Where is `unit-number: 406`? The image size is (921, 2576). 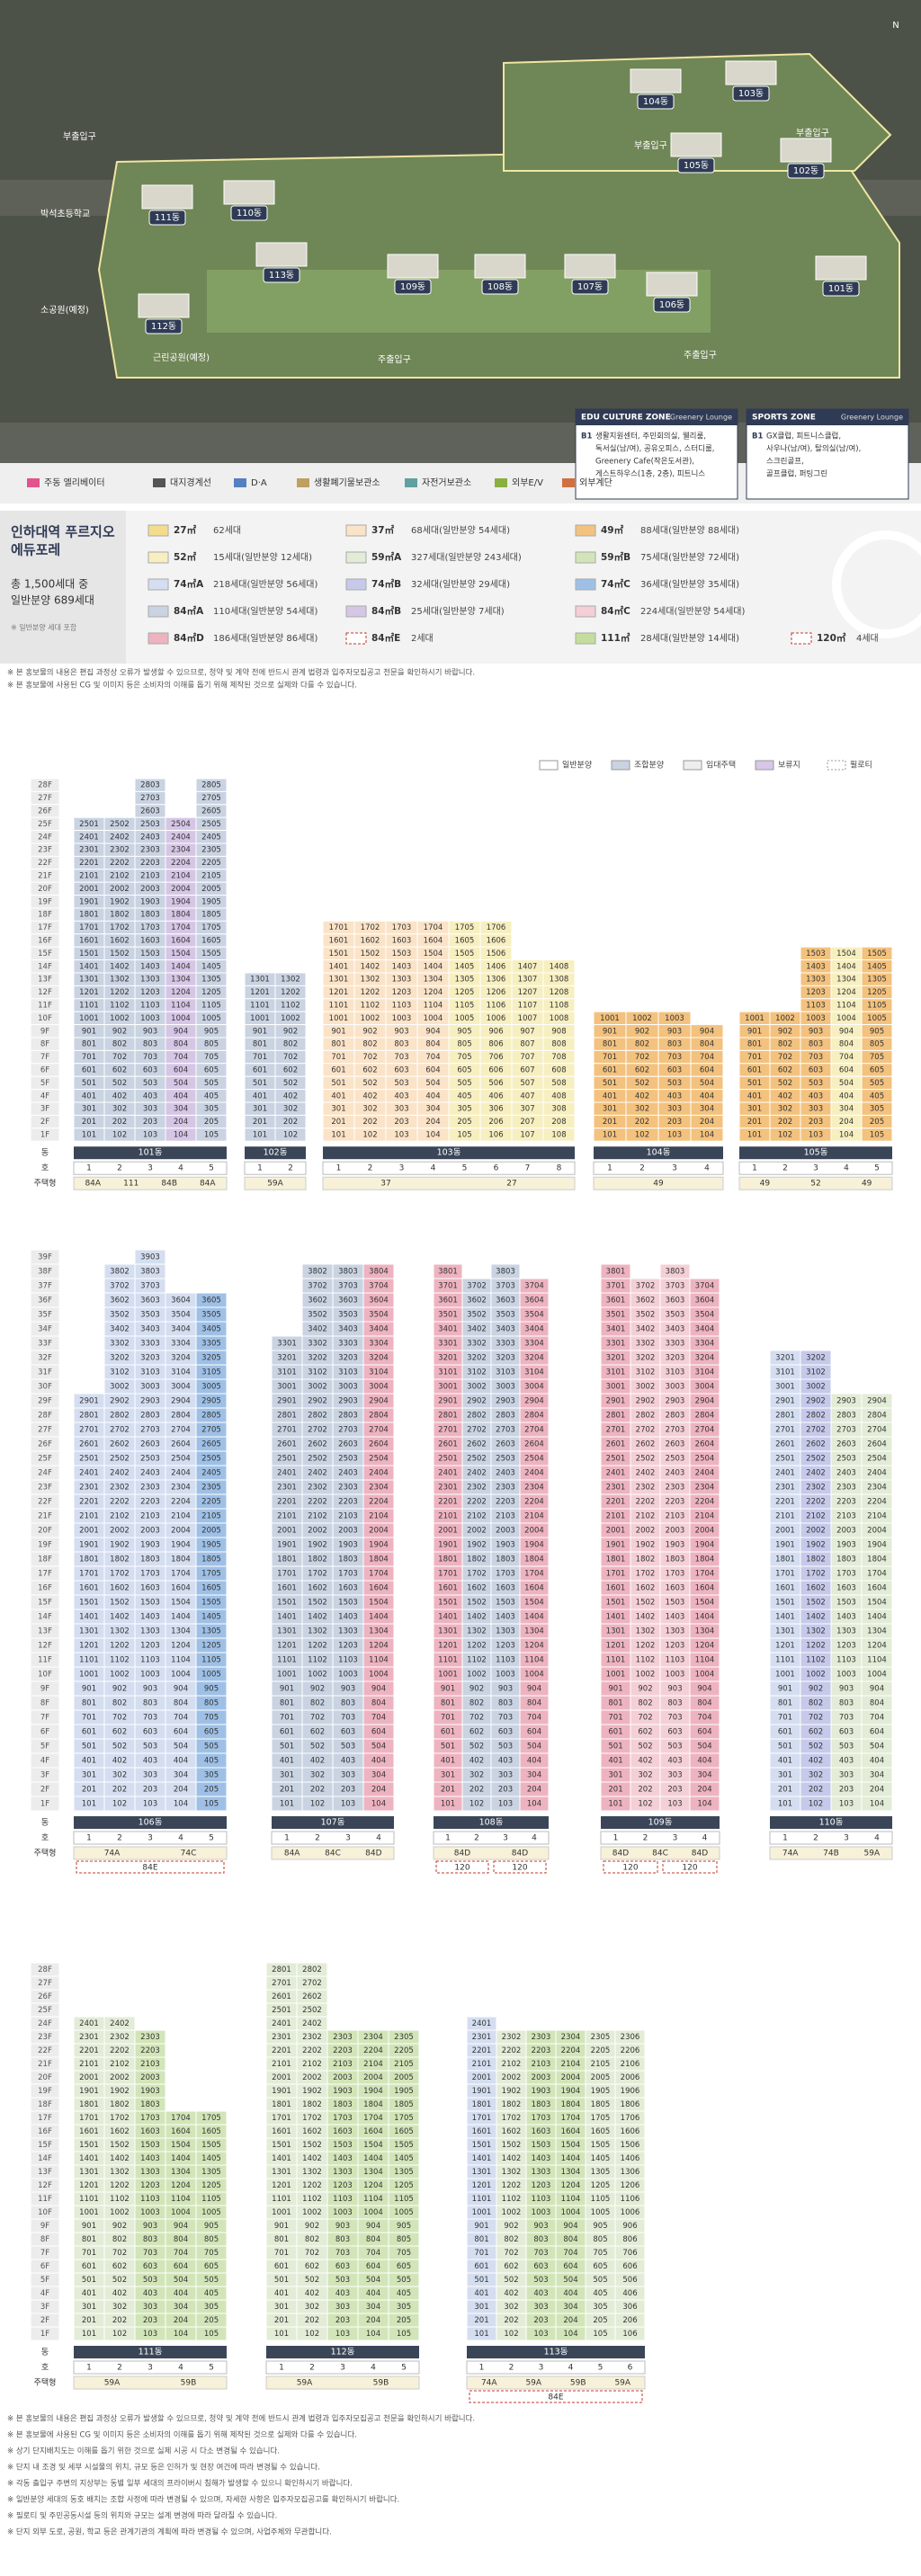
unit-number: 406 is located at coordinates (630, 2294).